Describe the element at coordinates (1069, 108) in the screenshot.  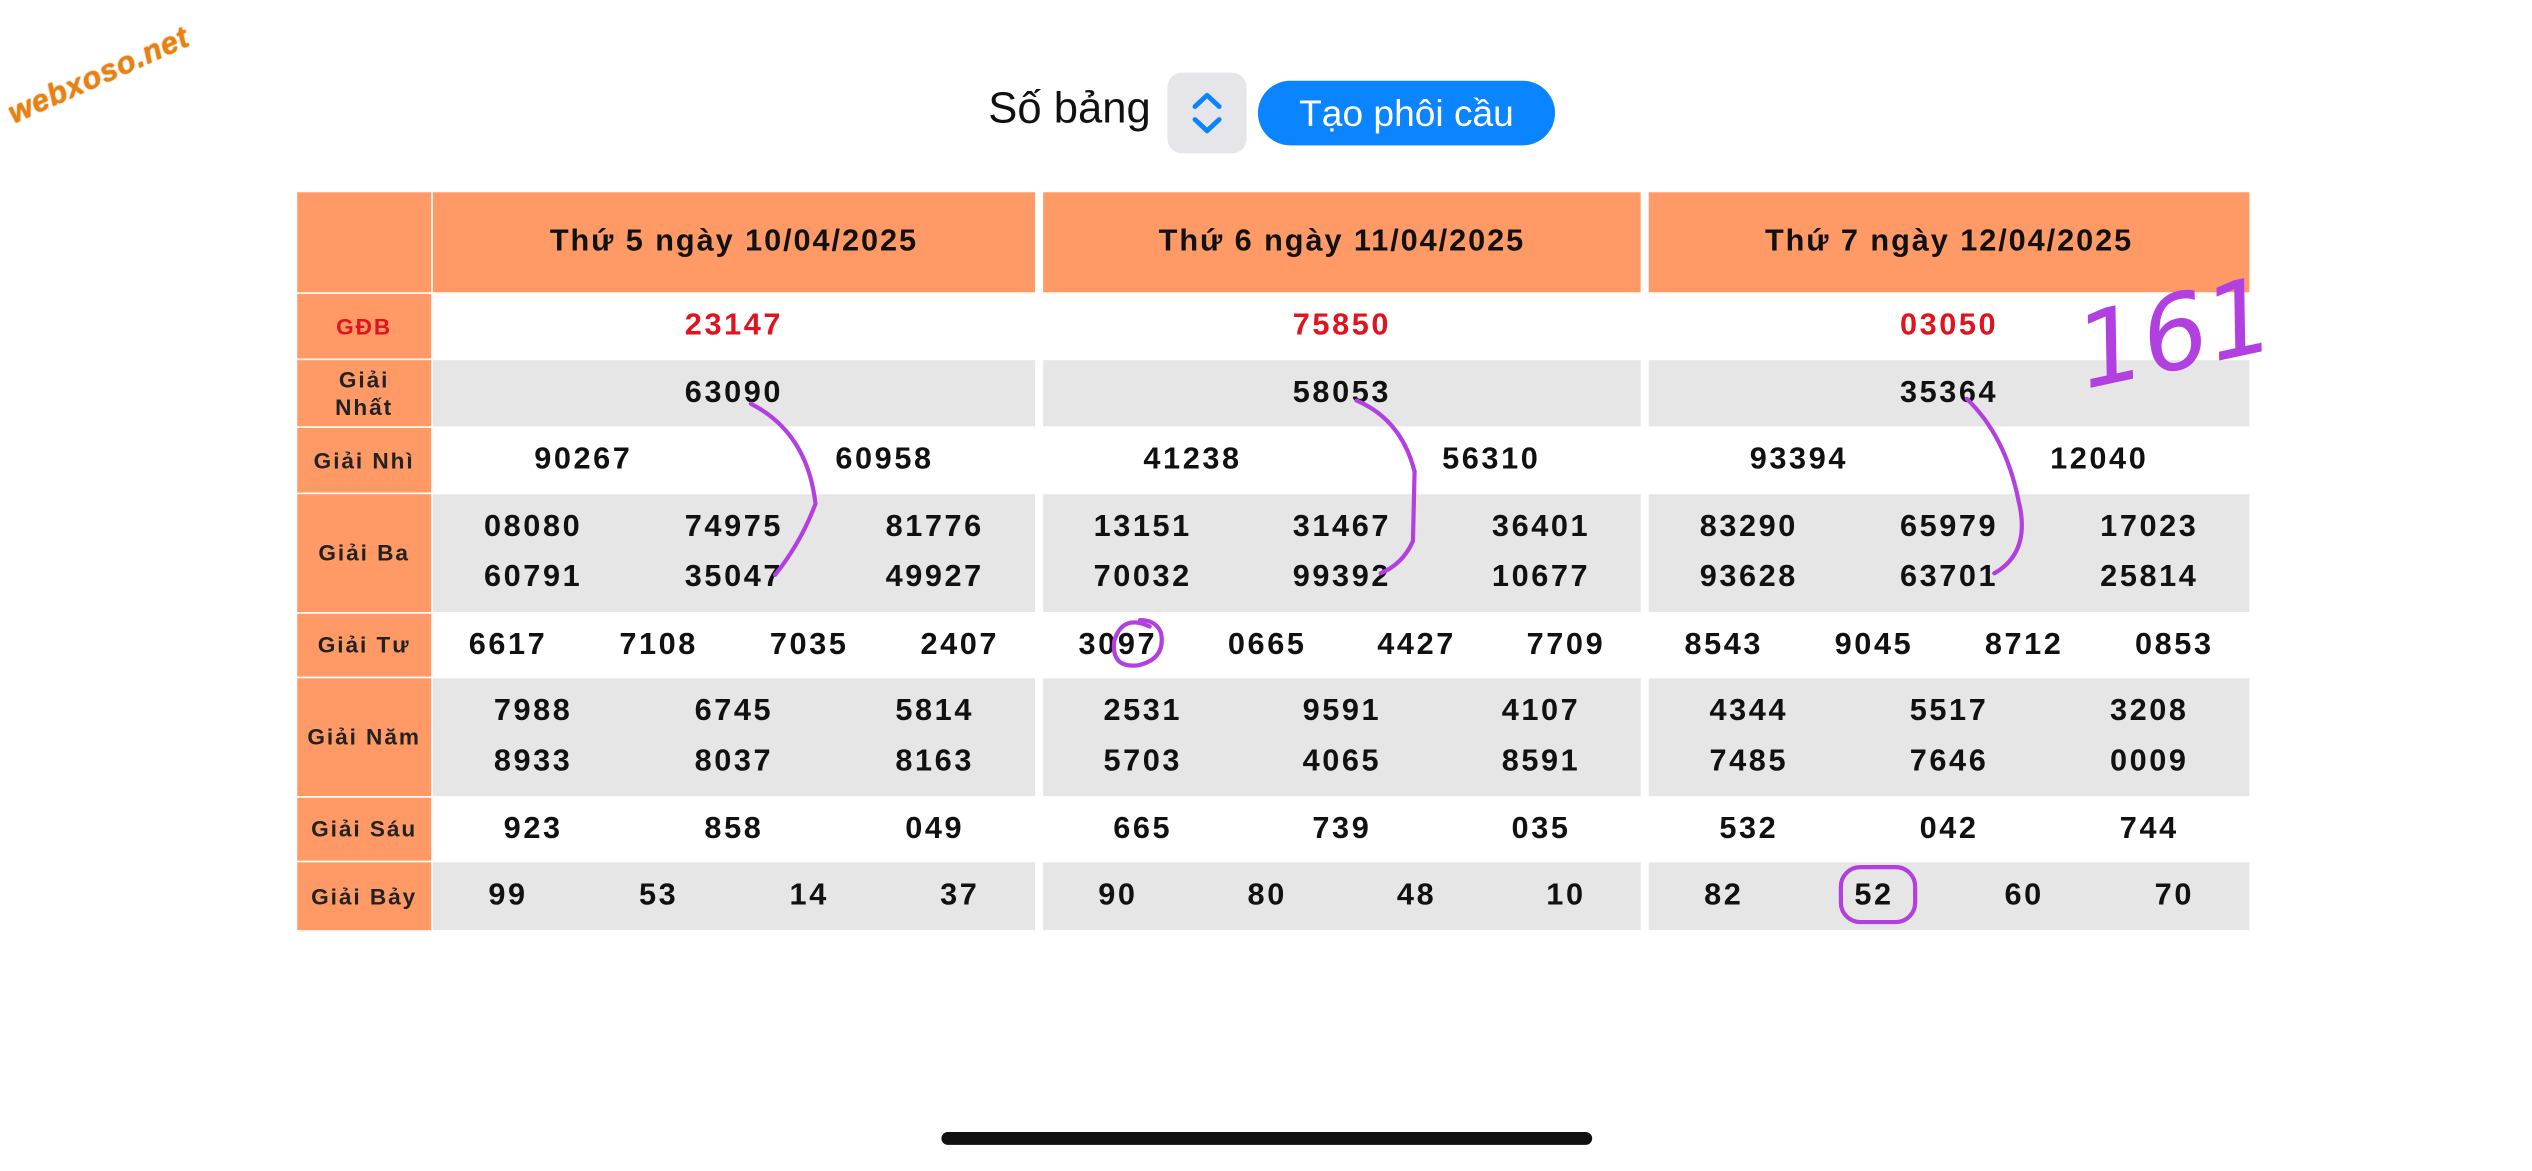
I see `table-count-label: Số bảng` at that location.